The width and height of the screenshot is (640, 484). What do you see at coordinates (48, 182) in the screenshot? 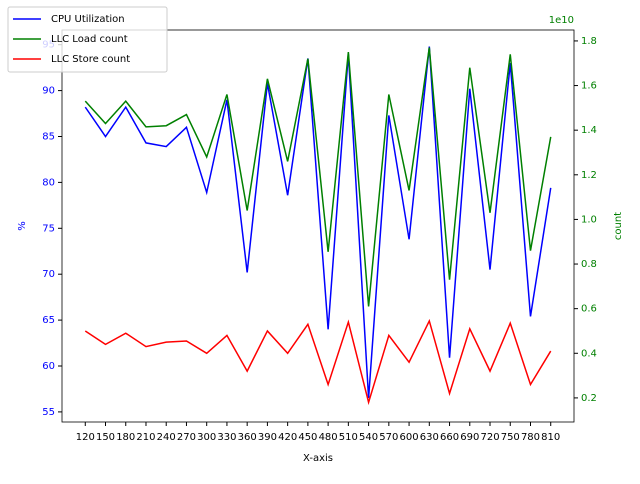
I see `y-tick-label: 80` at bounding box center [48, 182].